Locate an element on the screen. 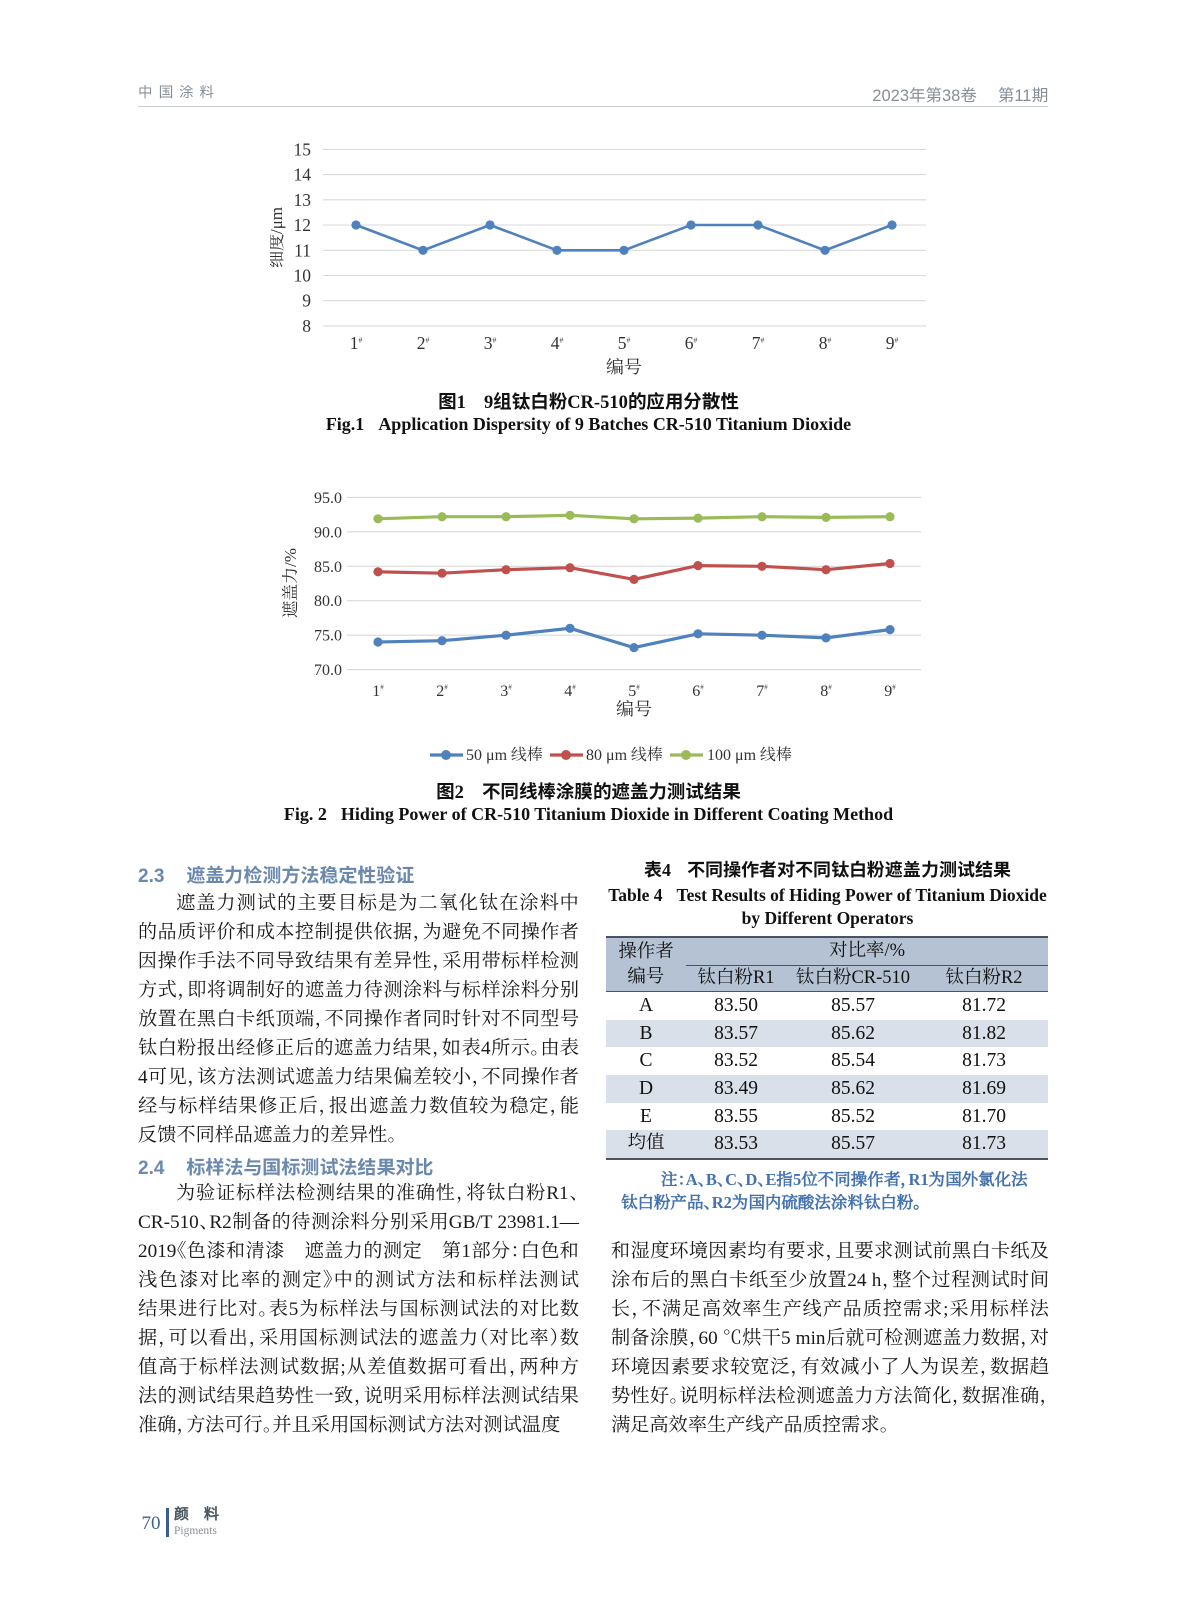  svg-text: 细度/μm is located at coordinates (278, 237).